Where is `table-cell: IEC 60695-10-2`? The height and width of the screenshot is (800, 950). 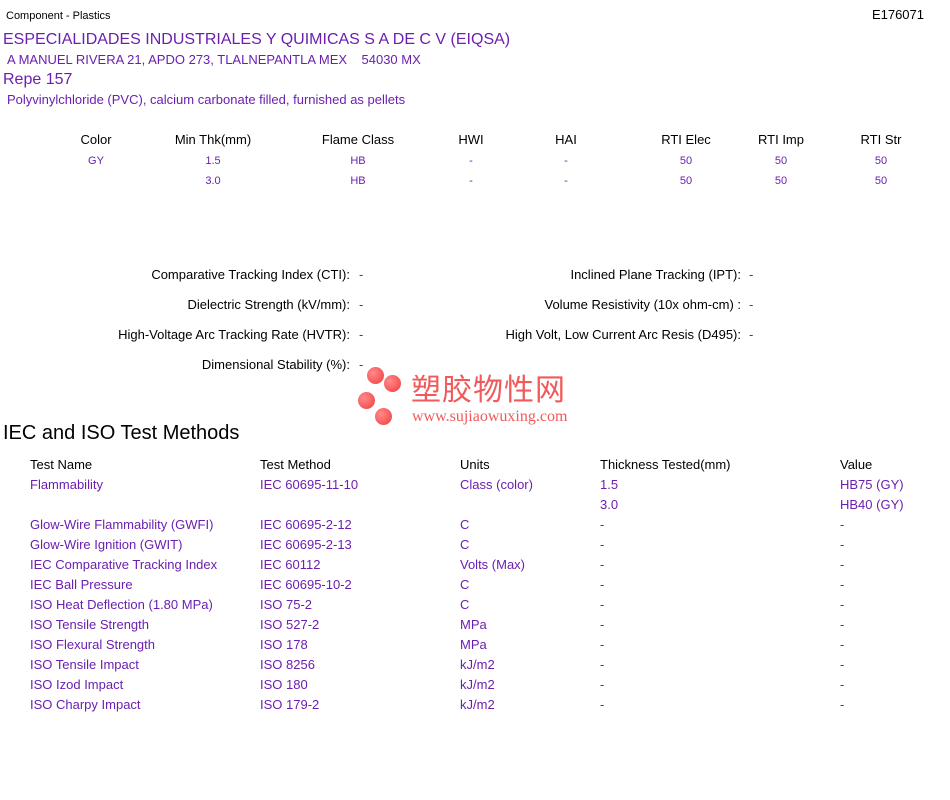
table-cell: IEC 60695-10-2 is located at coordinates (306, 584).